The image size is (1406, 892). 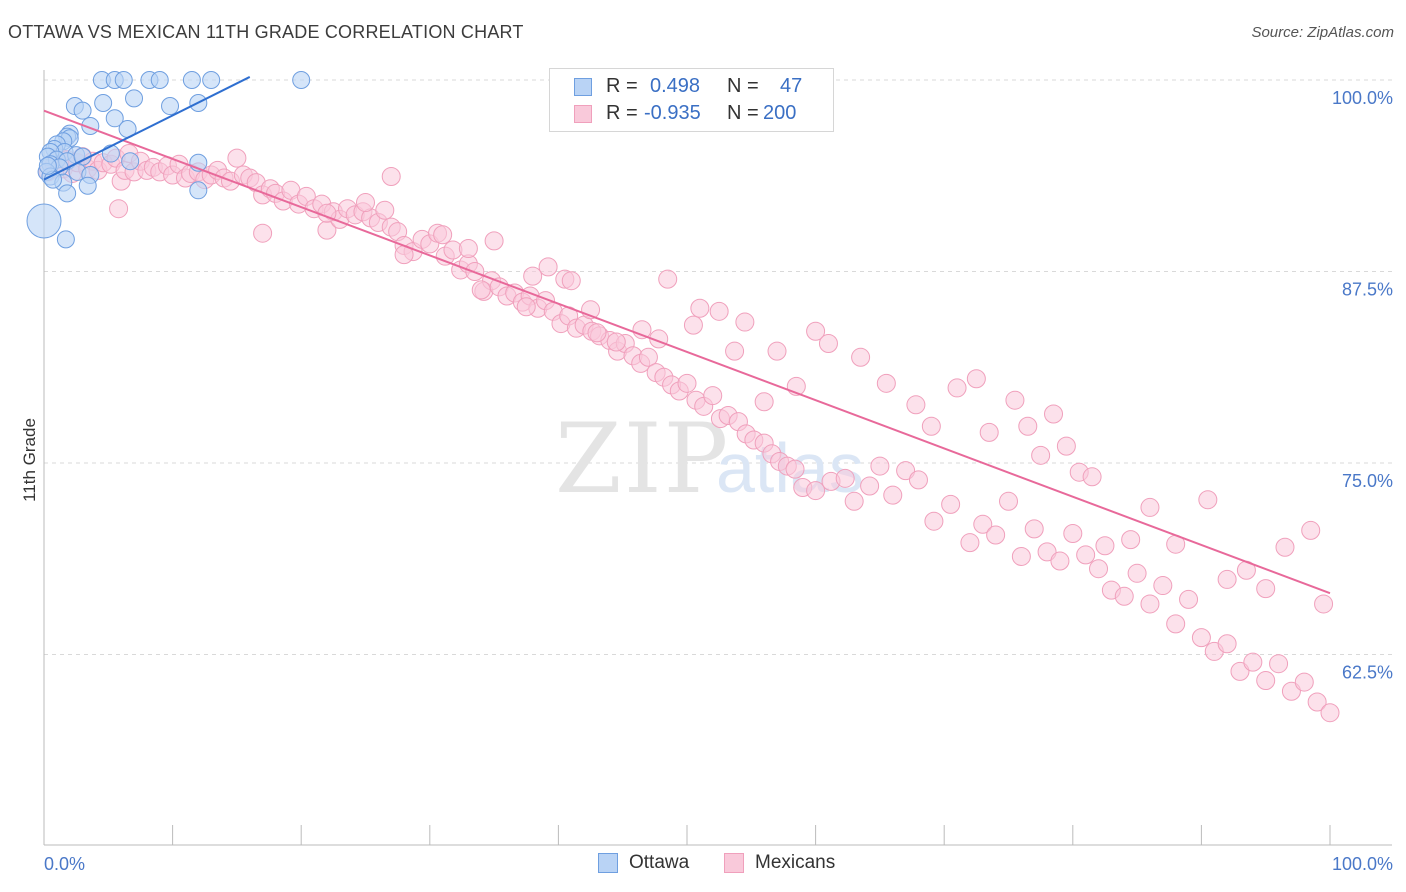 I want to click on watermark-zip: ZIP, so click(x=642, y=459).